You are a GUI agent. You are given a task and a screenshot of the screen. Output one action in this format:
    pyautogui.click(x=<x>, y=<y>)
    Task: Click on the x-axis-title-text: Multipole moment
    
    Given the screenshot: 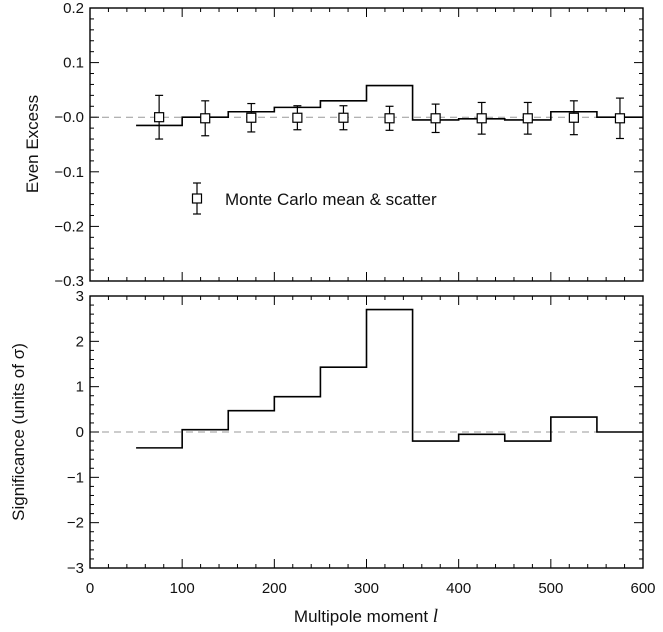 What is the action you would take?
    pyautogui.click(x=363, y=616)
    